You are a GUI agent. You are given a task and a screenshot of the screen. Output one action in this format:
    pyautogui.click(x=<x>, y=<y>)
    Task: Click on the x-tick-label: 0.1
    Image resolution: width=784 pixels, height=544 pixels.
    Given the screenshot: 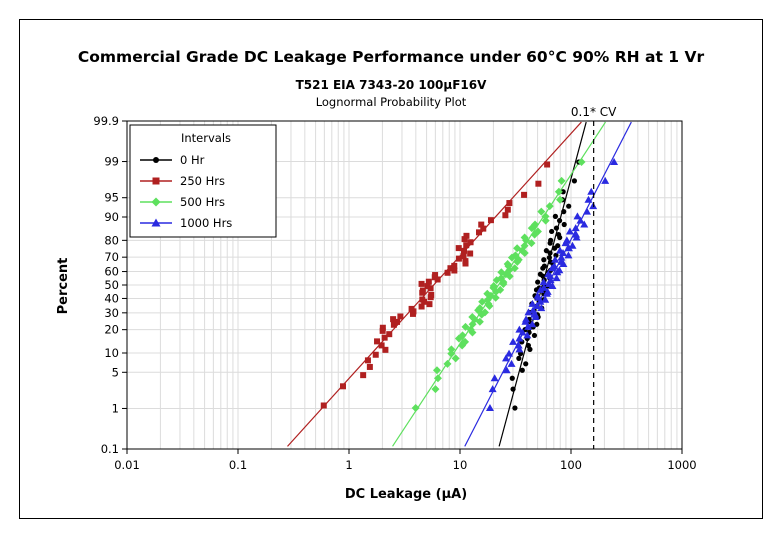 What is the action you would take?
    pyautogui.click(x=238, y=465)
    